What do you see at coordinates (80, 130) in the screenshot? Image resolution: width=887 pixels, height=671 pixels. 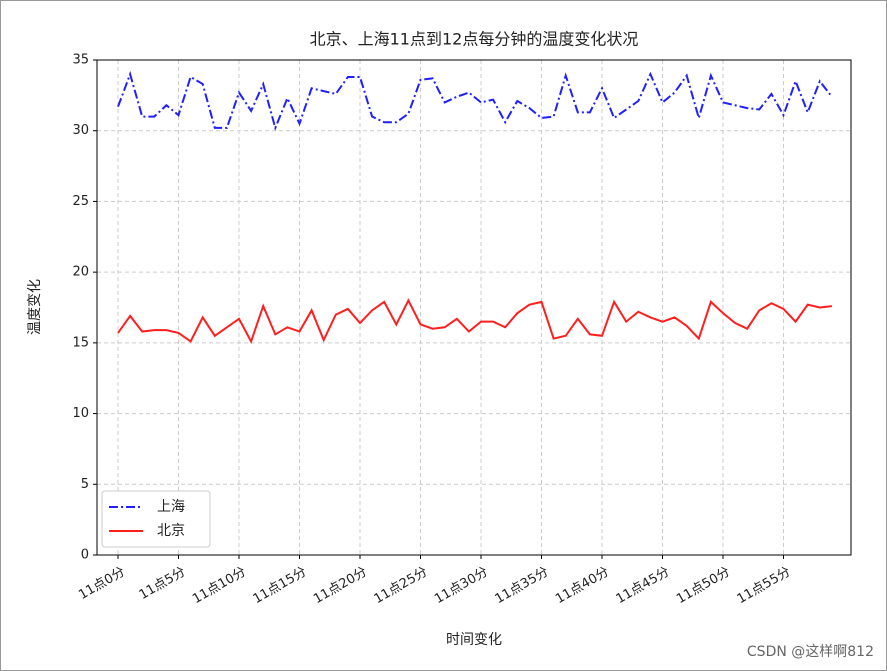 I see `y-tick-label: 30` at bounding box center [80, 130].